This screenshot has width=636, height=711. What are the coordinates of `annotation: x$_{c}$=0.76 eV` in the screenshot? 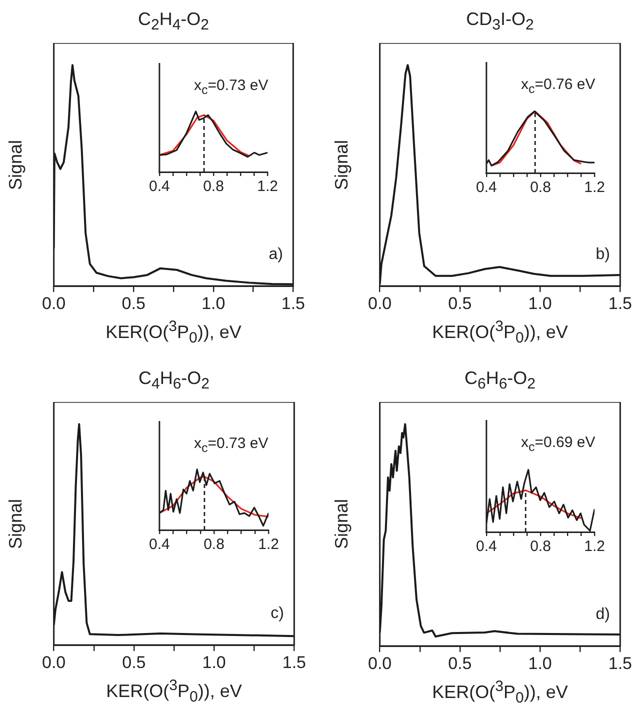 It's located at (558, 86).